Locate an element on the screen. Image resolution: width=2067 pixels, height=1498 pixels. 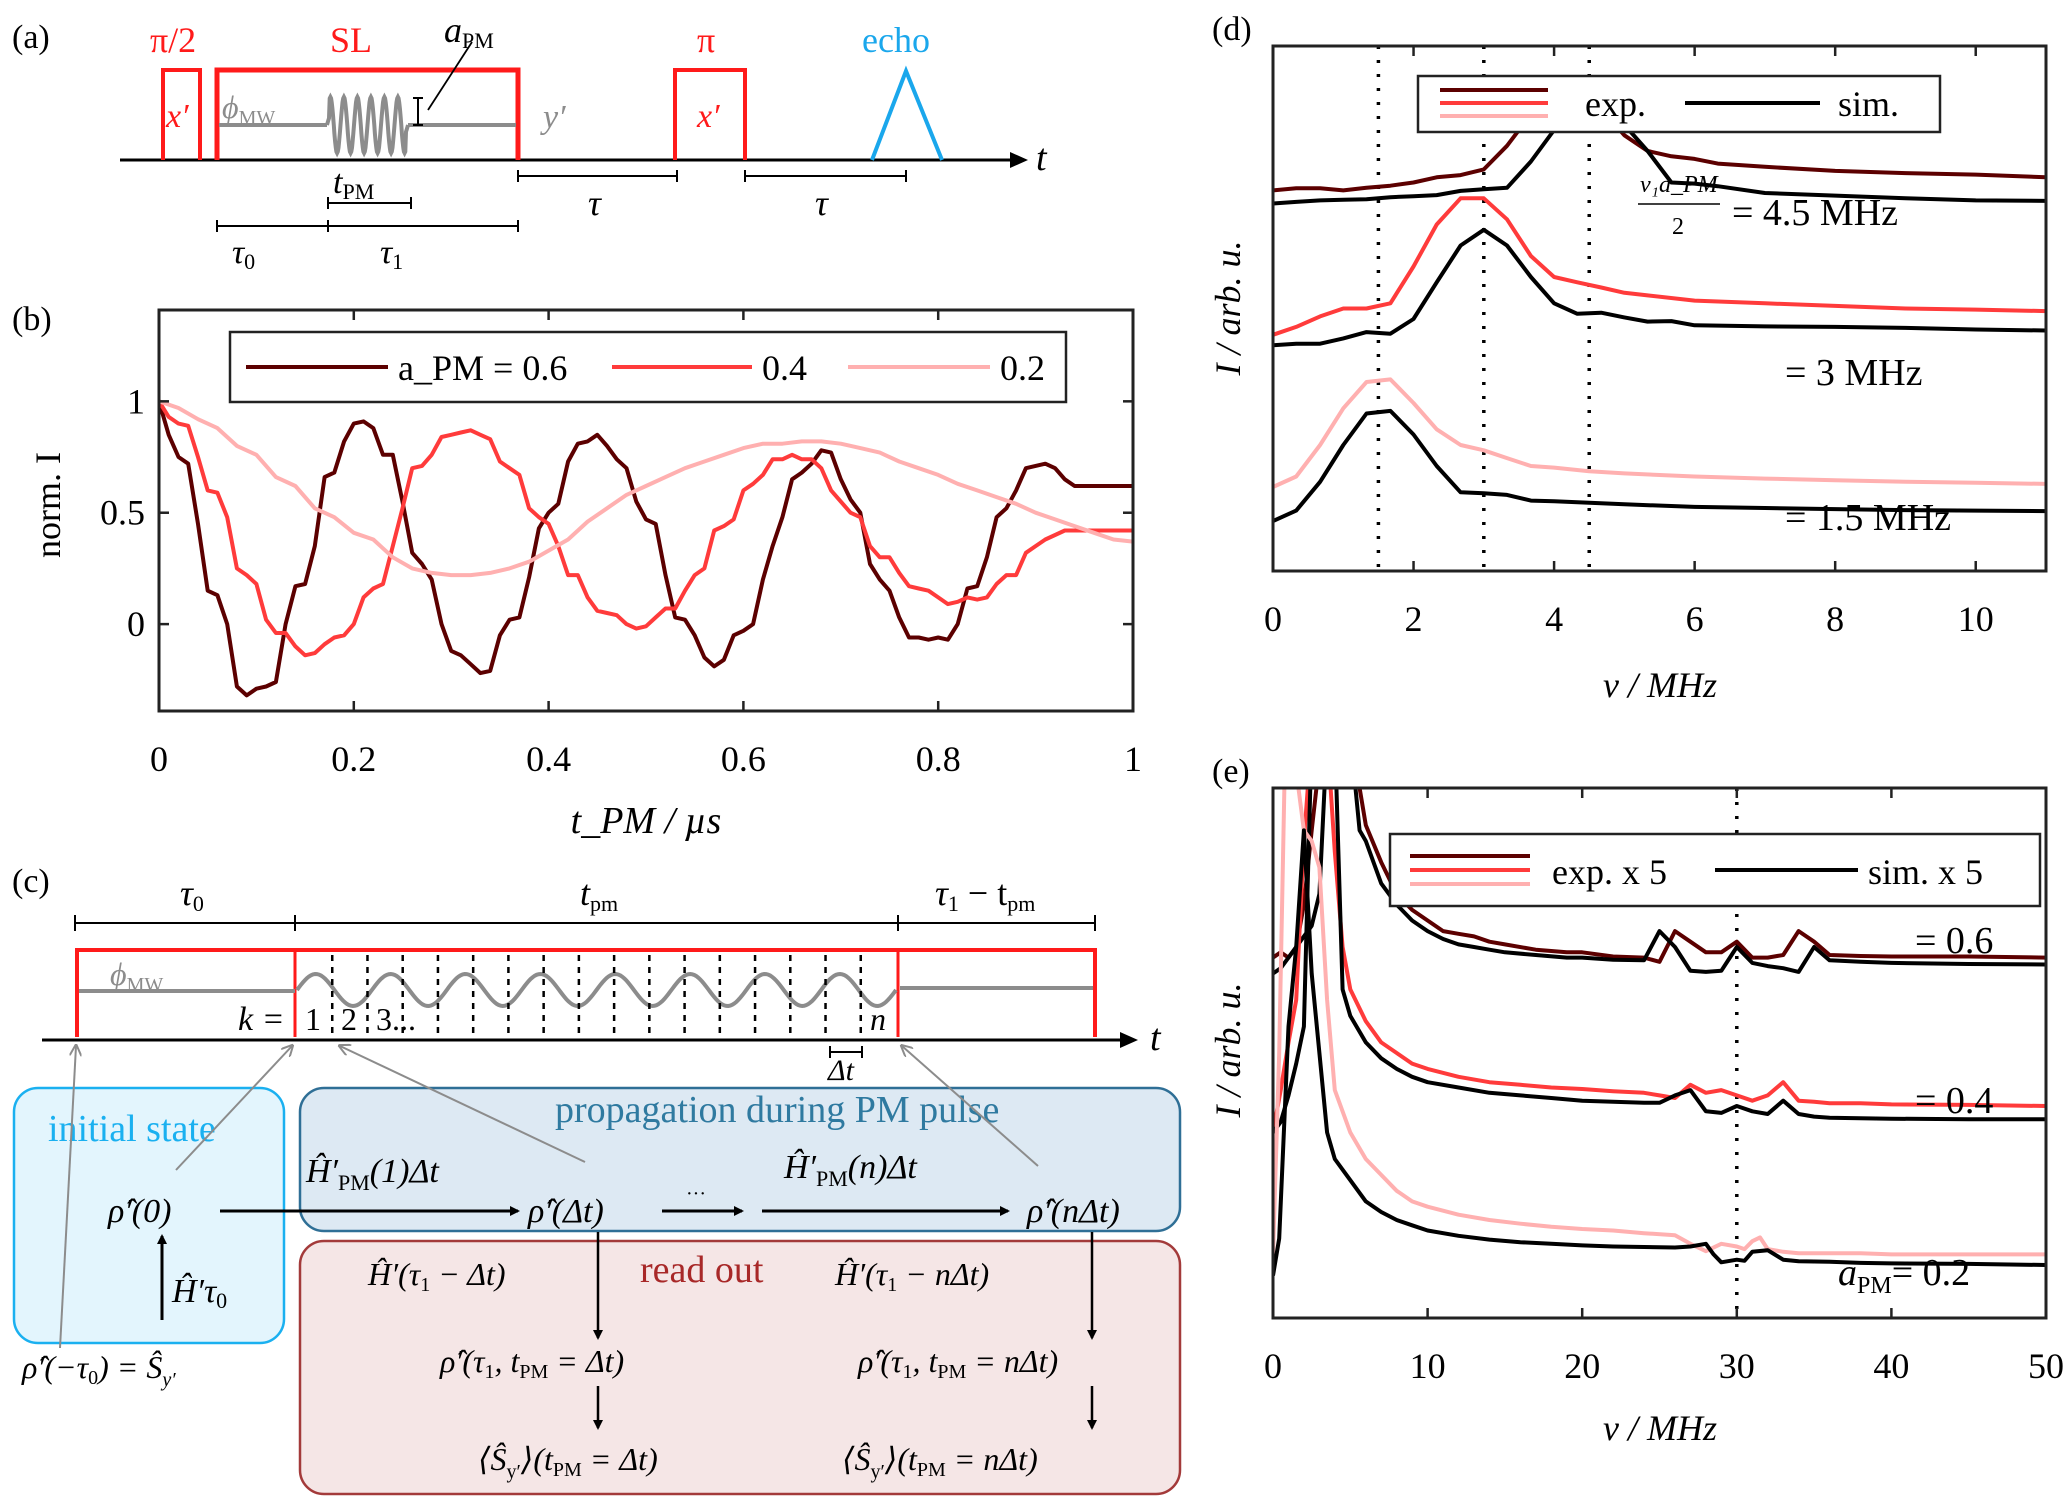
c-phi-mw-label: ϕMW is located at coordinates (136, 976).